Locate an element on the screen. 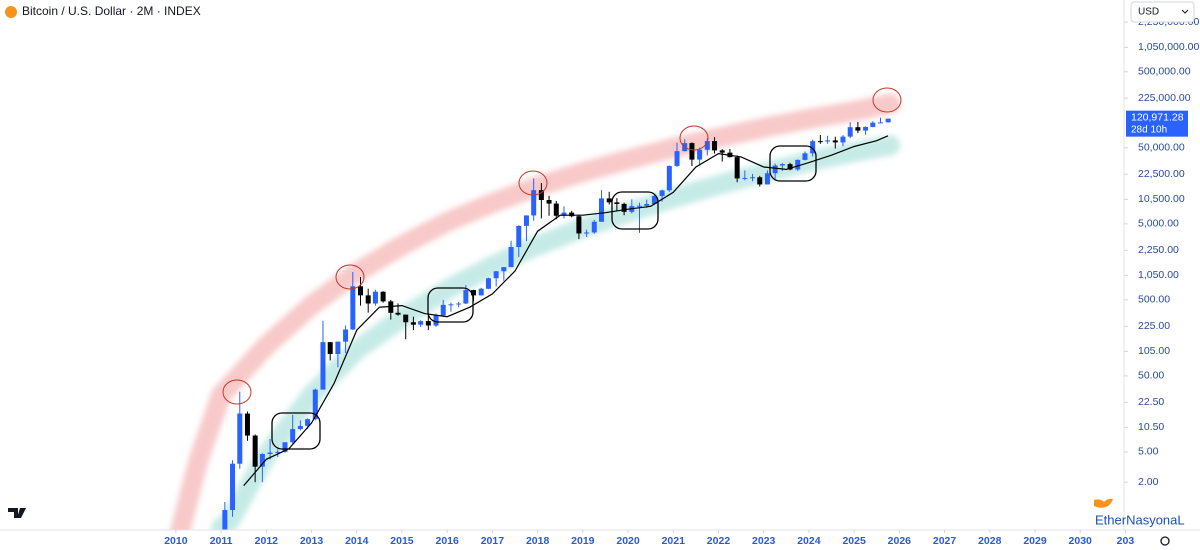  currency-button is located at coordinates (1162, 12).